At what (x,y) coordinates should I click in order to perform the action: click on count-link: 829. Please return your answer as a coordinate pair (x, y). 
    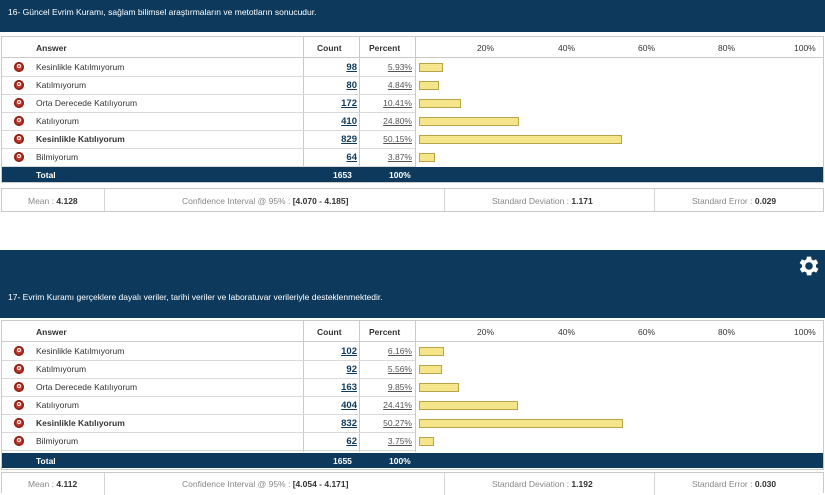
    Looking at the image, I should click on (349, 139).